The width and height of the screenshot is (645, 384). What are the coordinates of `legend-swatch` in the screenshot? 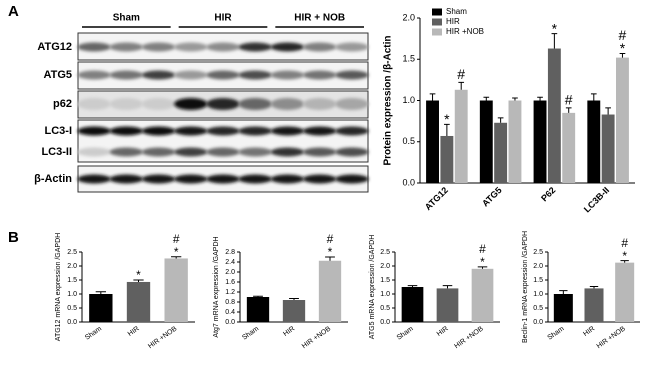 It's located at (437, 12).